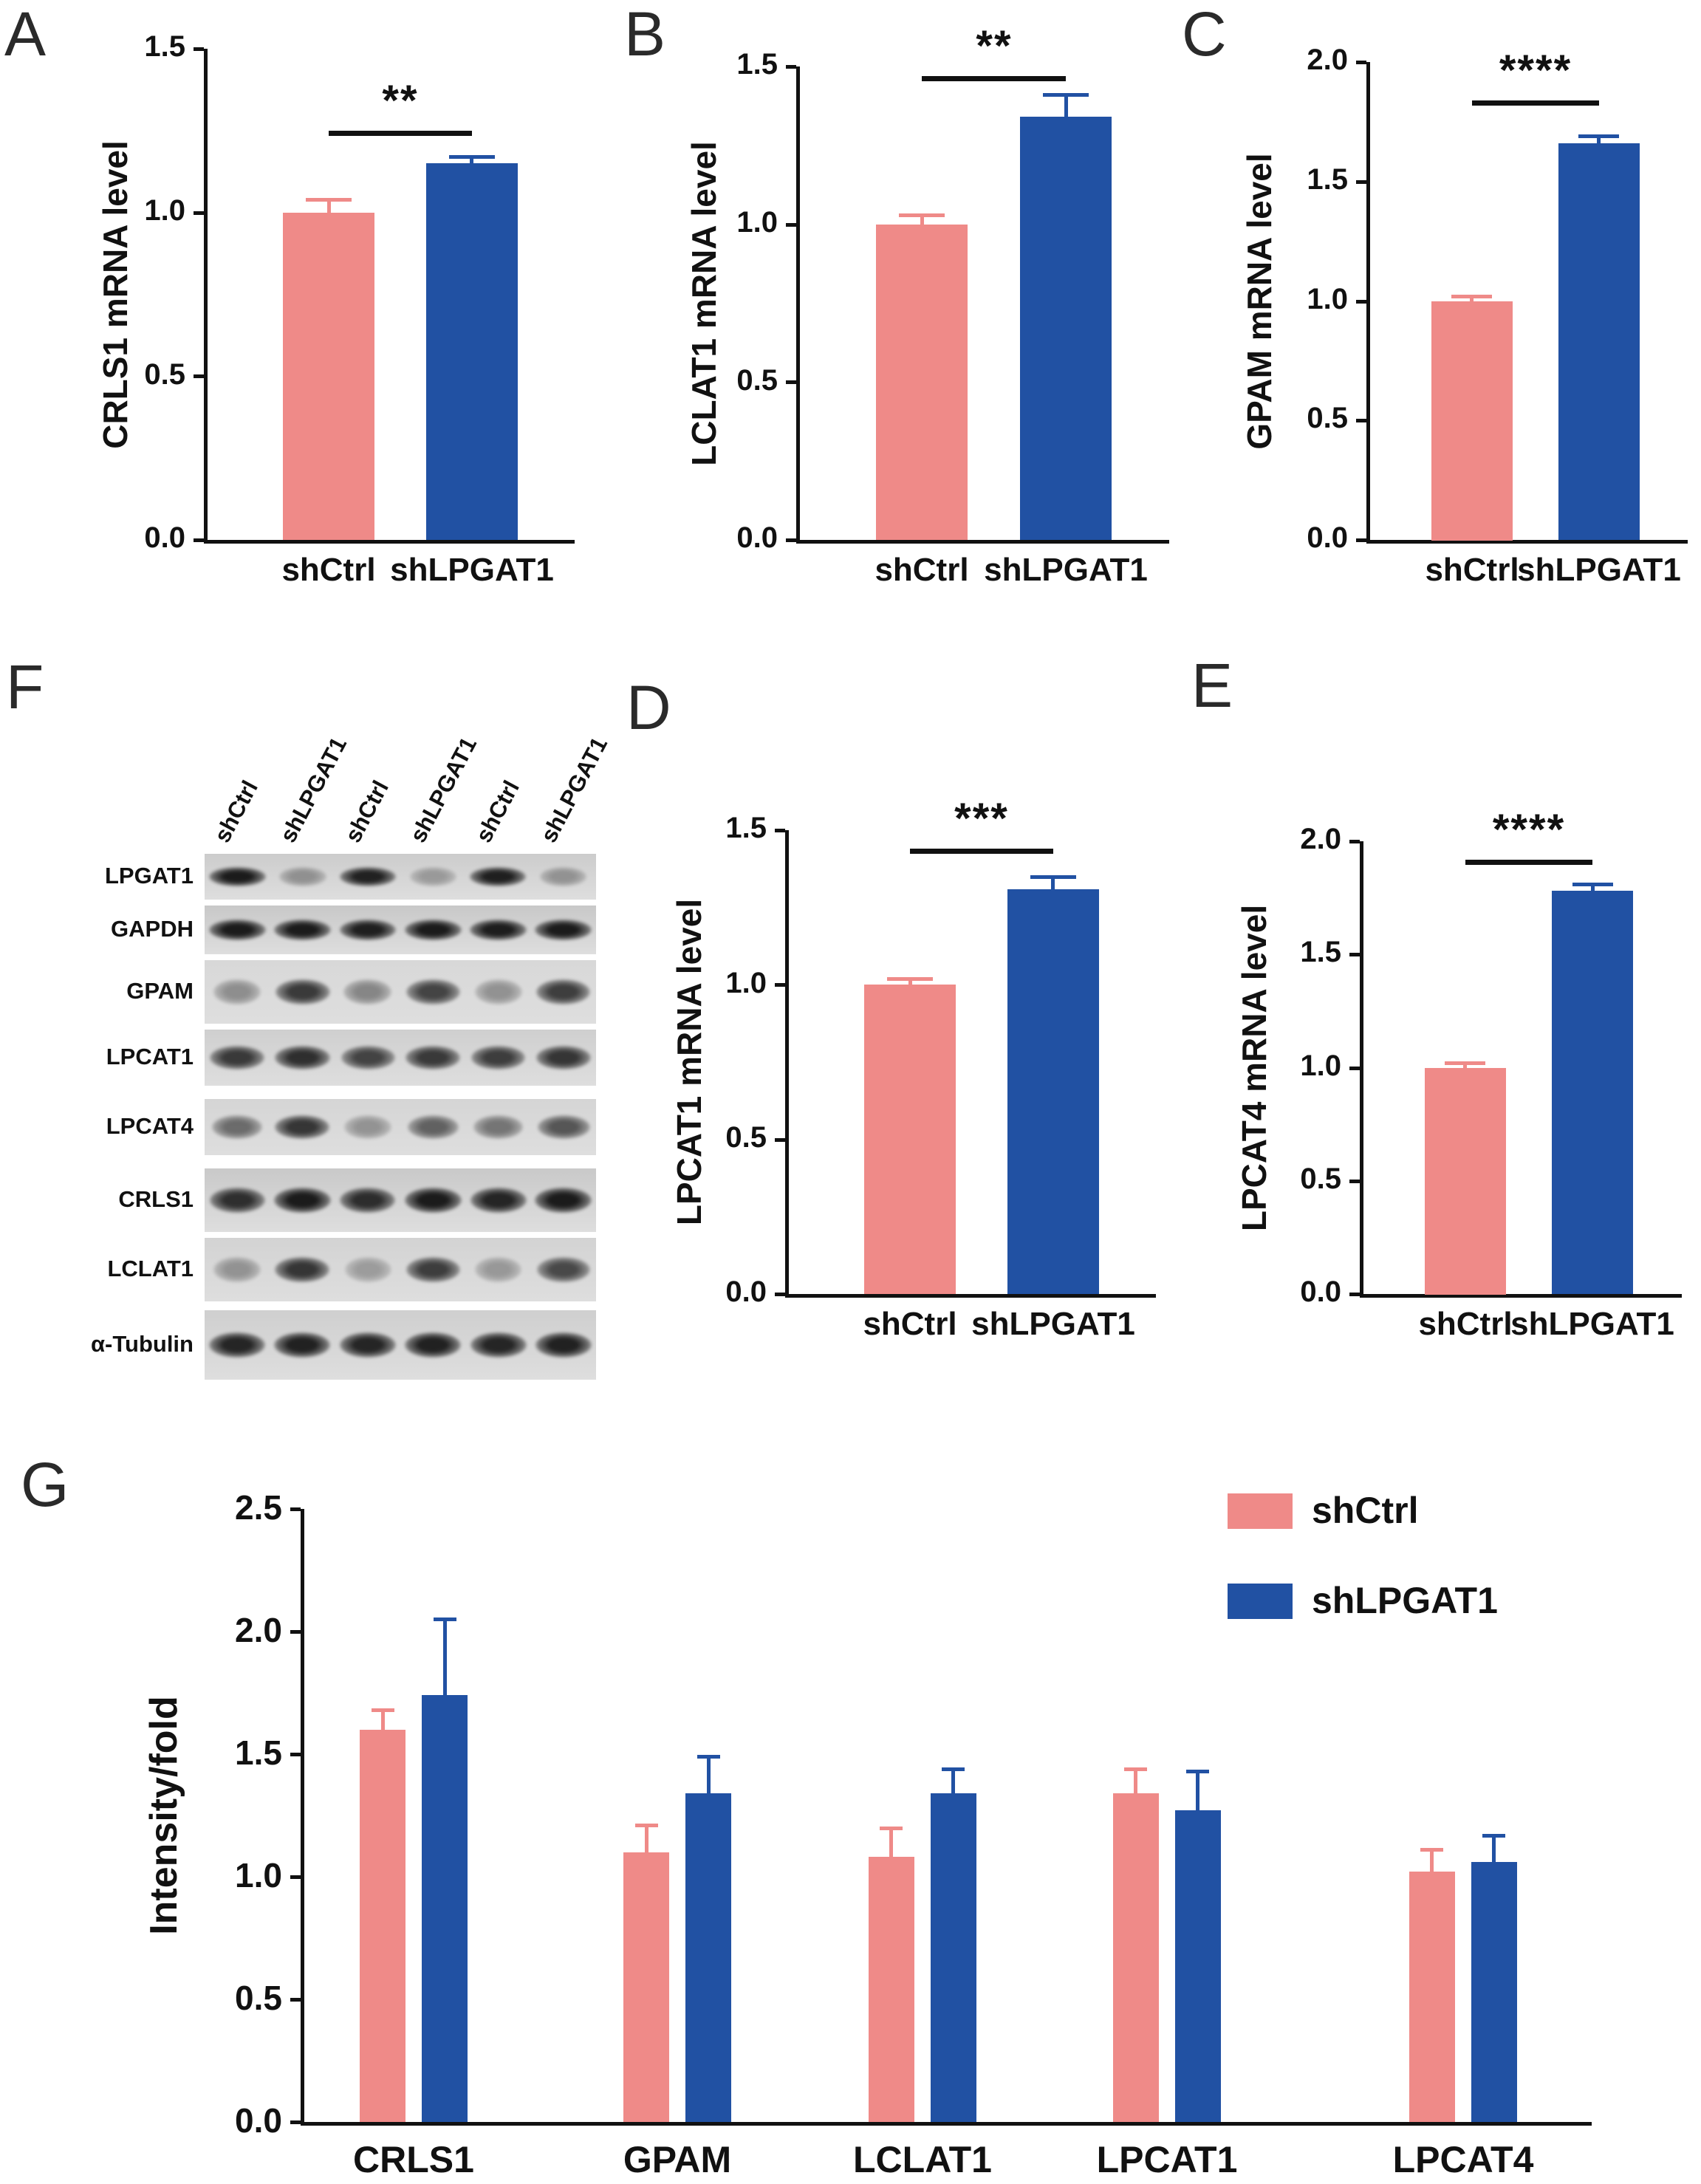  Describe the element at coordinates (1529, 830) in the screenshot. I see `significance-stars: ****` at that location.